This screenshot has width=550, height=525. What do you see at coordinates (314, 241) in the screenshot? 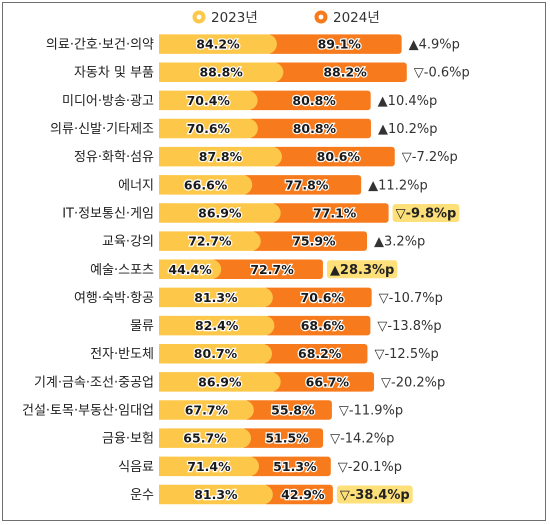
I see `value-label-2024: 75.9%` at bounding box center [314, 241].